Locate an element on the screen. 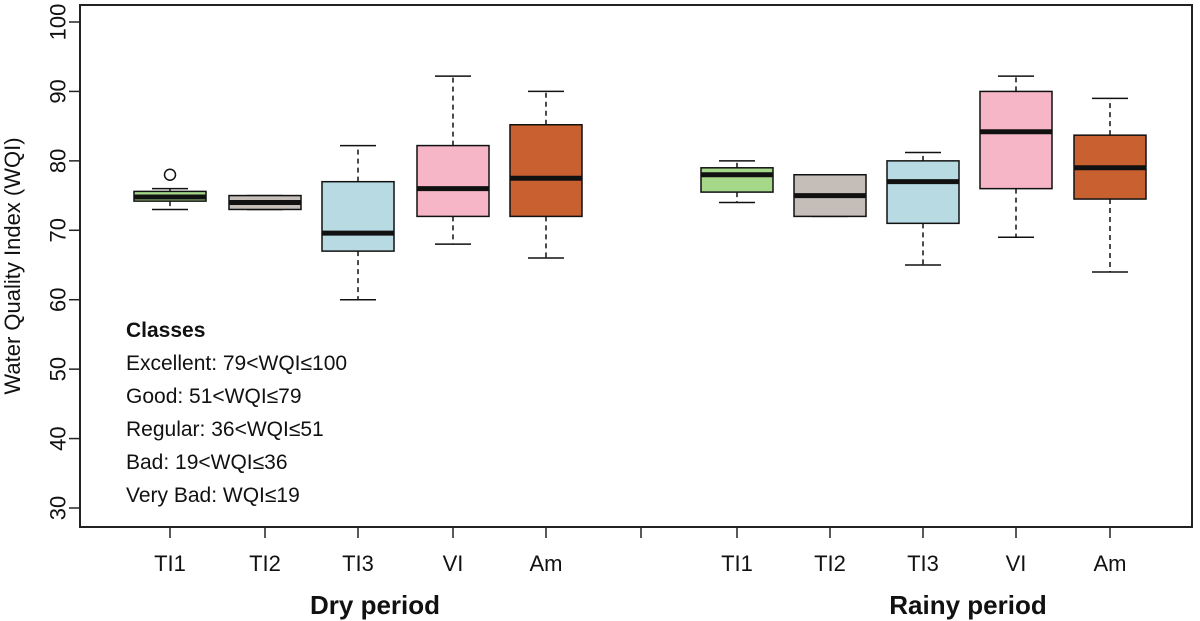 The image size is (1200, 621). y-tick-label: 50 is located at coordinates (58, 369).